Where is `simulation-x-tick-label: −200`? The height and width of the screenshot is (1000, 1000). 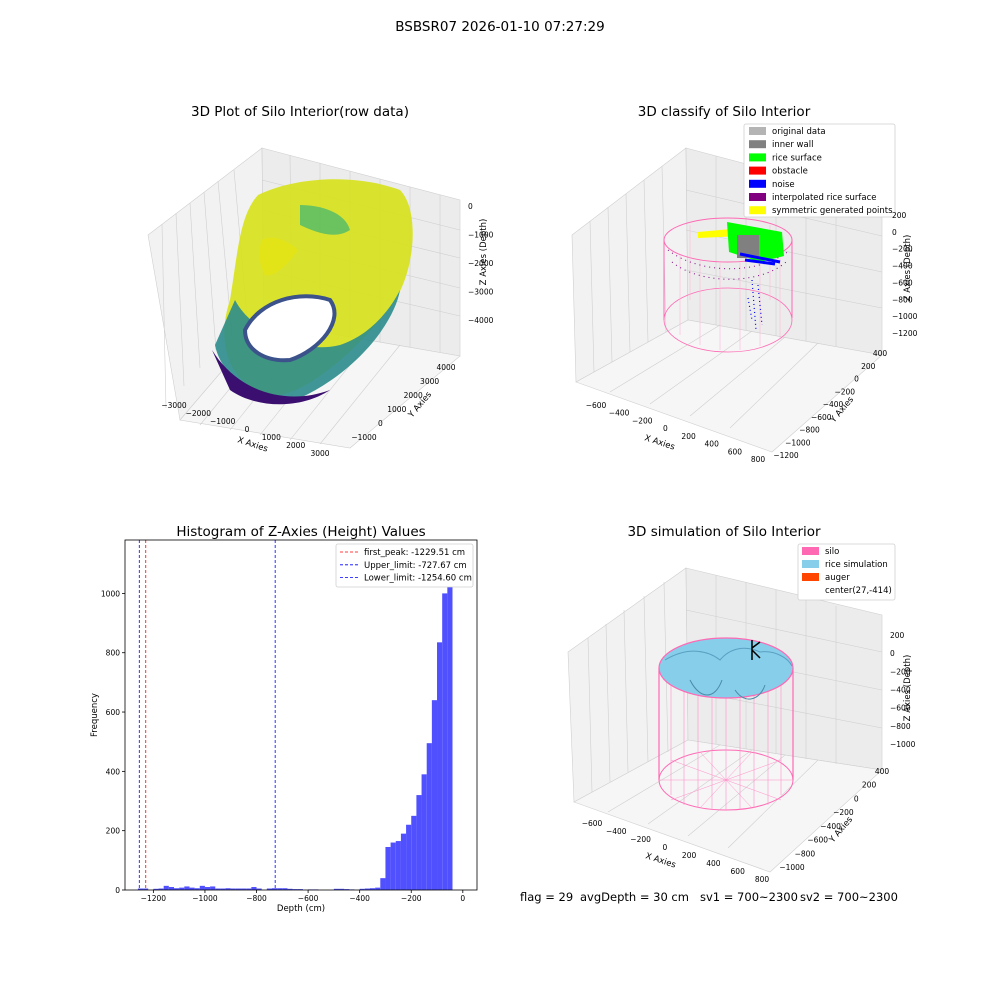 simulation-x-tick-label: −200 is located at coordinates (640, 839).